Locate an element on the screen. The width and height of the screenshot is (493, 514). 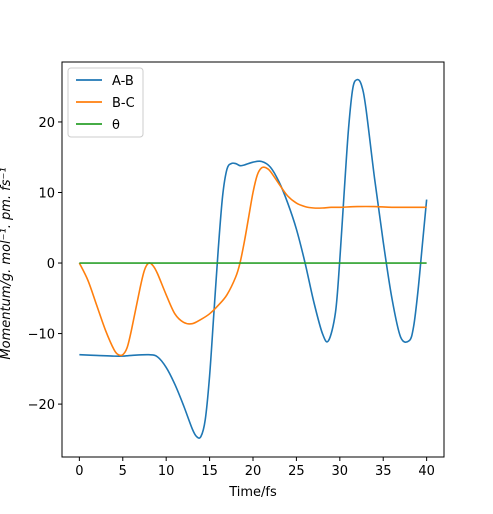
y-axis-label: Momentum/g. mol⁻¹. pm. fs⁻¹ is located at coordinates (7, 263).